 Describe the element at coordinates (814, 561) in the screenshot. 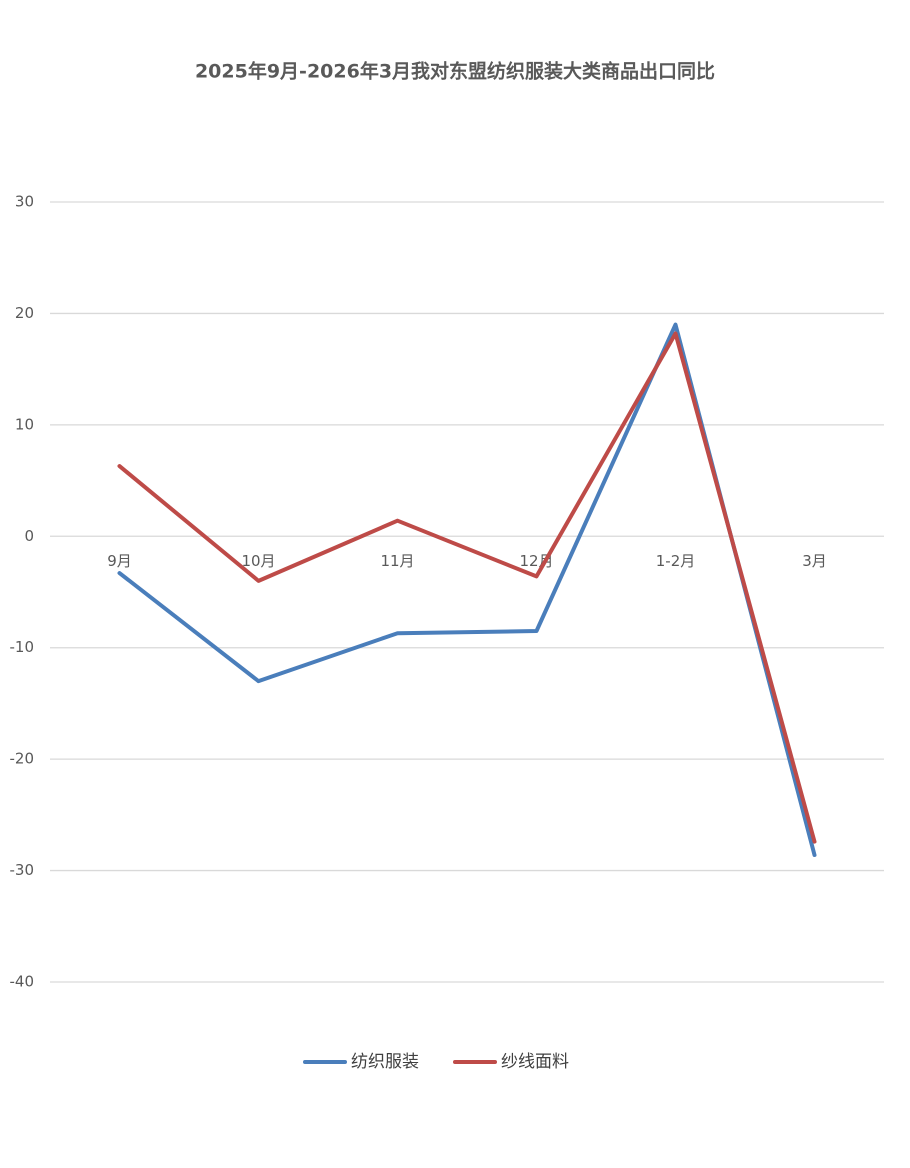

I see `x-tick-label: 3月` at that location.